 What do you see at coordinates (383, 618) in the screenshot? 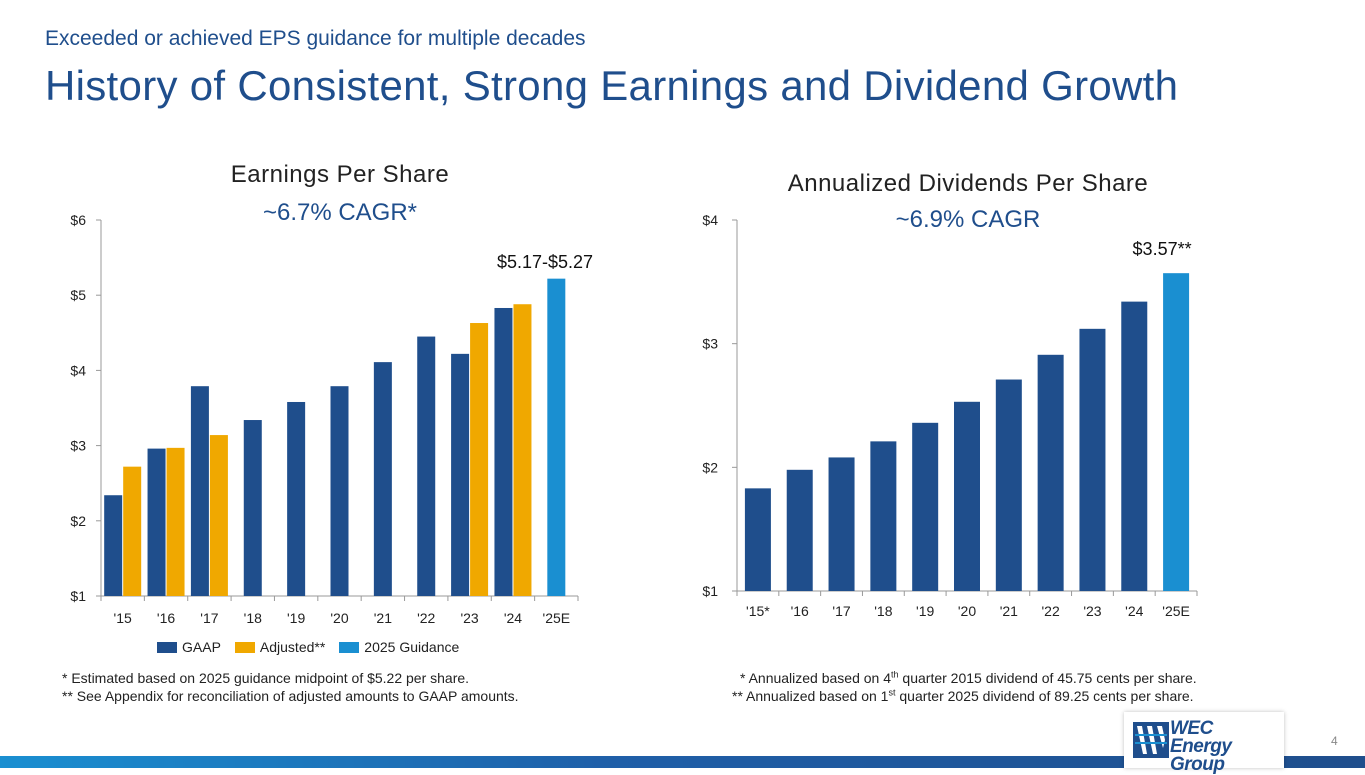
I see `eps-x-tick-label: '21` at bounding box center [383, 618].